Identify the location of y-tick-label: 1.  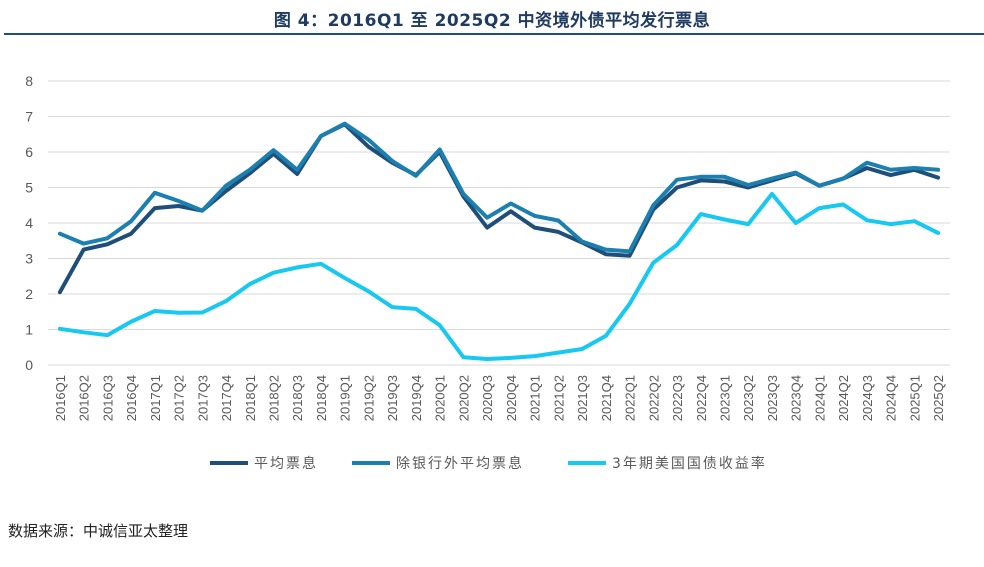
(29, 330).